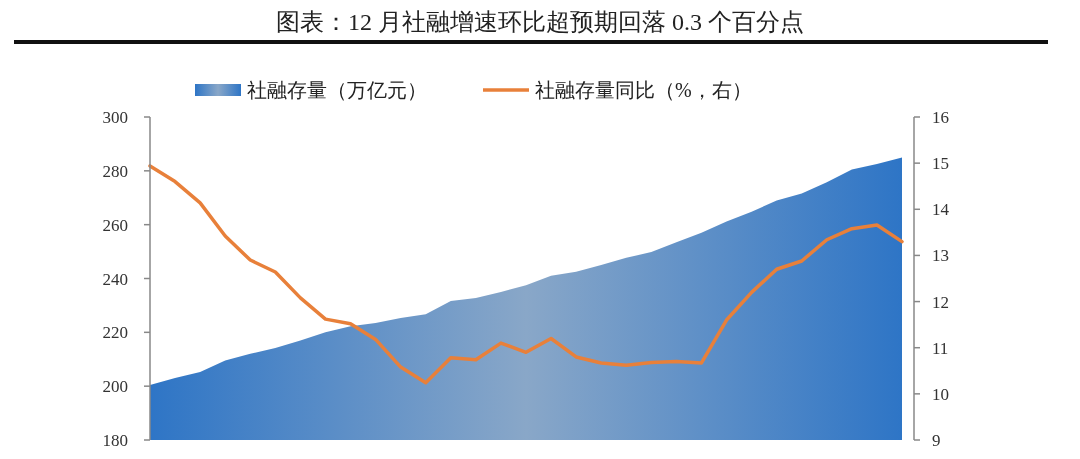 Image resolution: width=1080 pixels, height=459 pixels. Describe the element at coordinates (115, 117) in the screenshot. I see `y-tick-label: 300` at that location.